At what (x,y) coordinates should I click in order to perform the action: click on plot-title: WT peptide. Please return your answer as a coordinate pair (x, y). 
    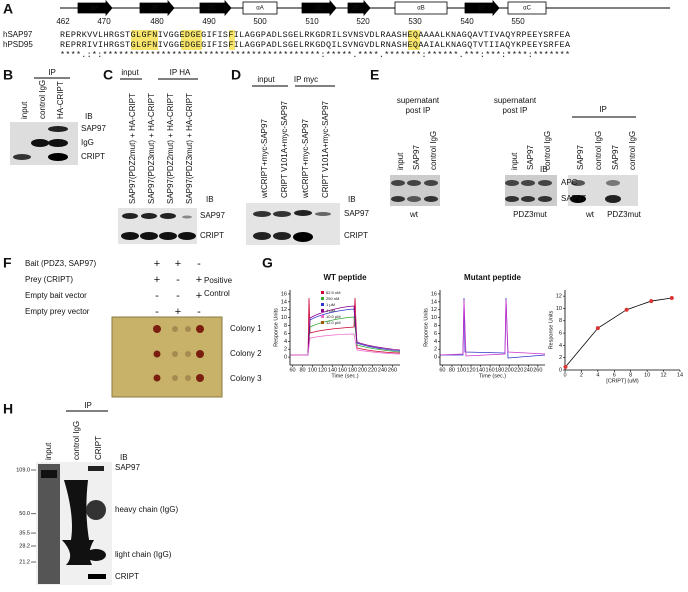
    Looking at the image, I should click on (345, 277).